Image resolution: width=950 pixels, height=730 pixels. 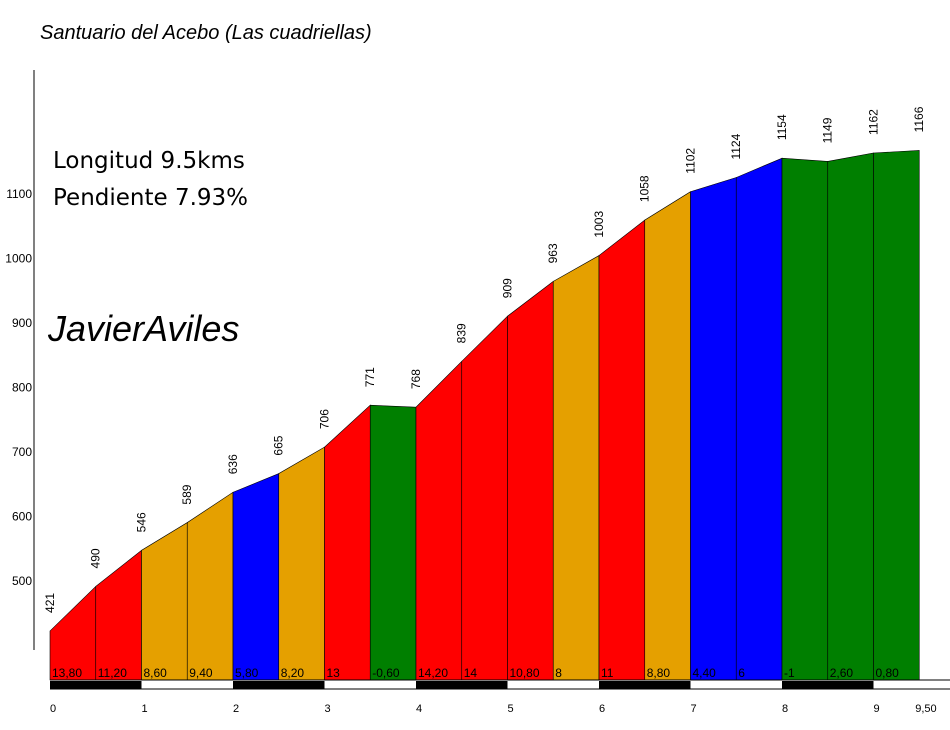 I want to click on gradient-label: 6, so click(x=741, y=673).